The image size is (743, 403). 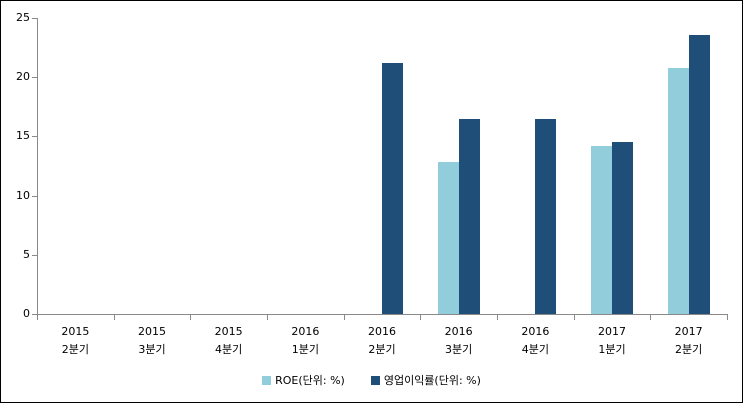 I want to click on legend-item-roe: ROE(단위: %), so click(x=303, y=380).